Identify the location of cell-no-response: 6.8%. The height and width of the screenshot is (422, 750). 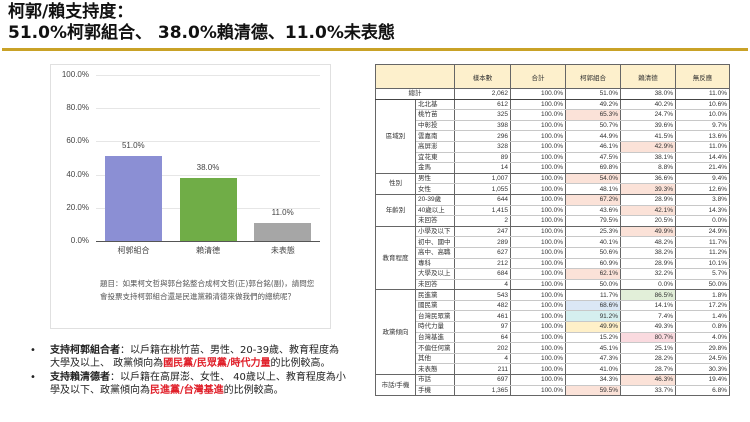
(702, 391).